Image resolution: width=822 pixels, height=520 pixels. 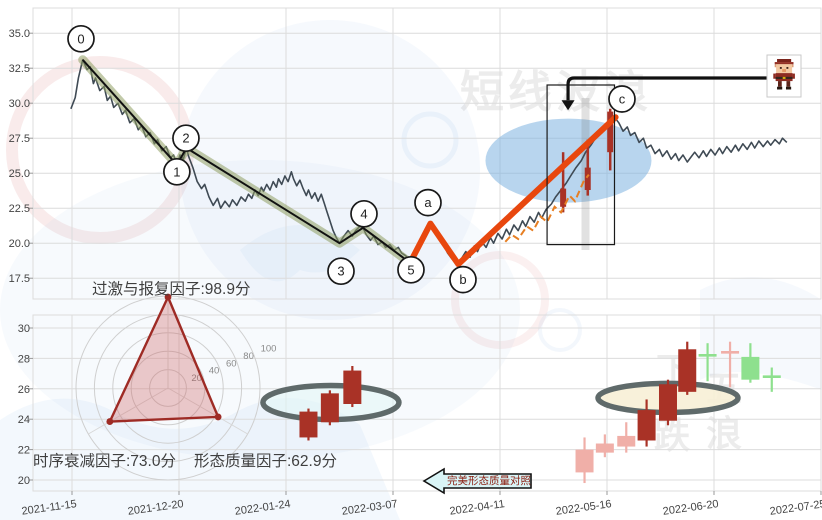 What do you see at coordinates (231, 363) in the screenshot?
I see `radar-ring-label: 60` at bounding box center [231, 363].